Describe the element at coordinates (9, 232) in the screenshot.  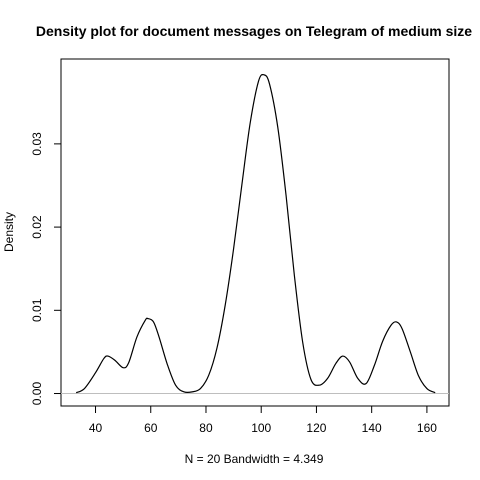
I see `y-axis-label: Density` at that location.